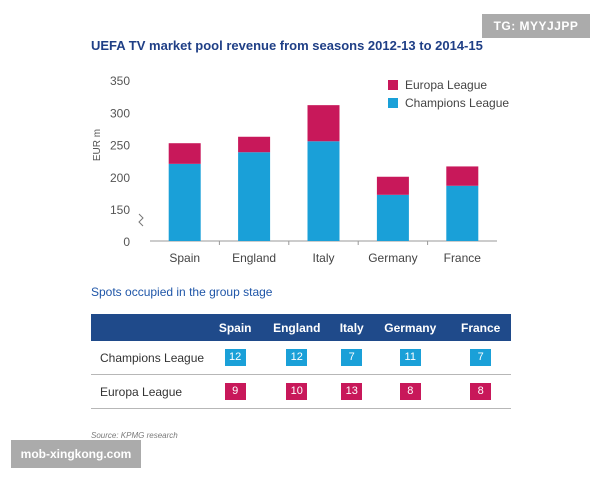 Image resolution: width=600 pixels, height=480 pixels. I want to click on column-header: Spain, so click(235, 327).